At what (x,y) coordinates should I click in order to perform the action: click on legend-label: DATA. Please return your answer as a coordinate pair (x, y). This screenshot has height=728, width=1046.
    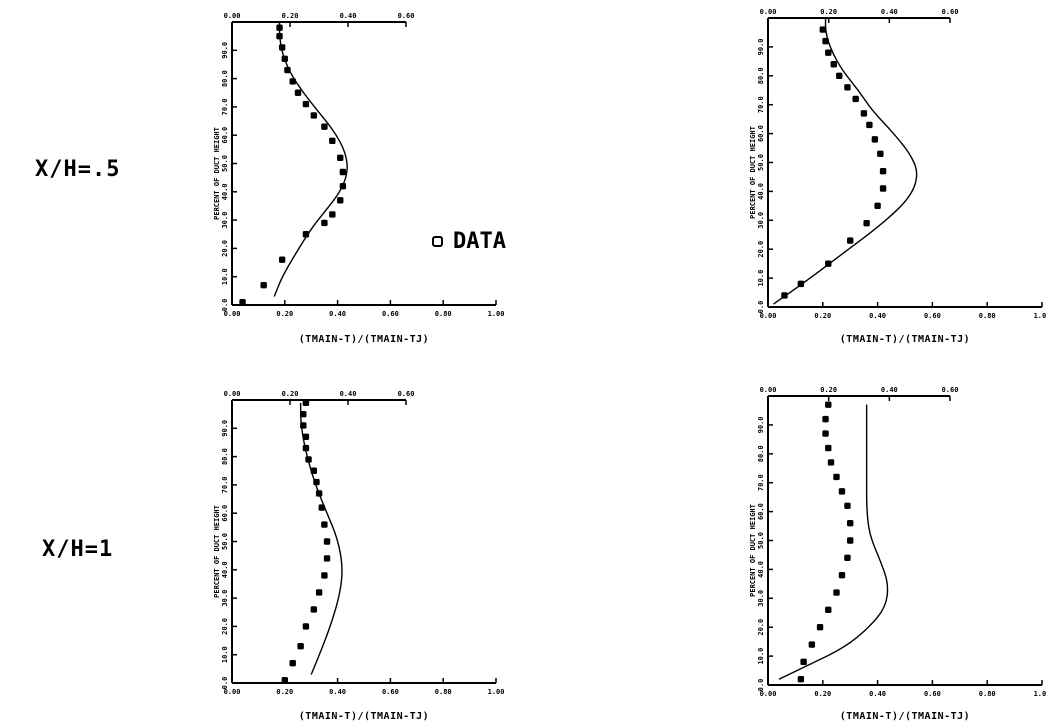
    Looking at the image, I should click on (479, 241).